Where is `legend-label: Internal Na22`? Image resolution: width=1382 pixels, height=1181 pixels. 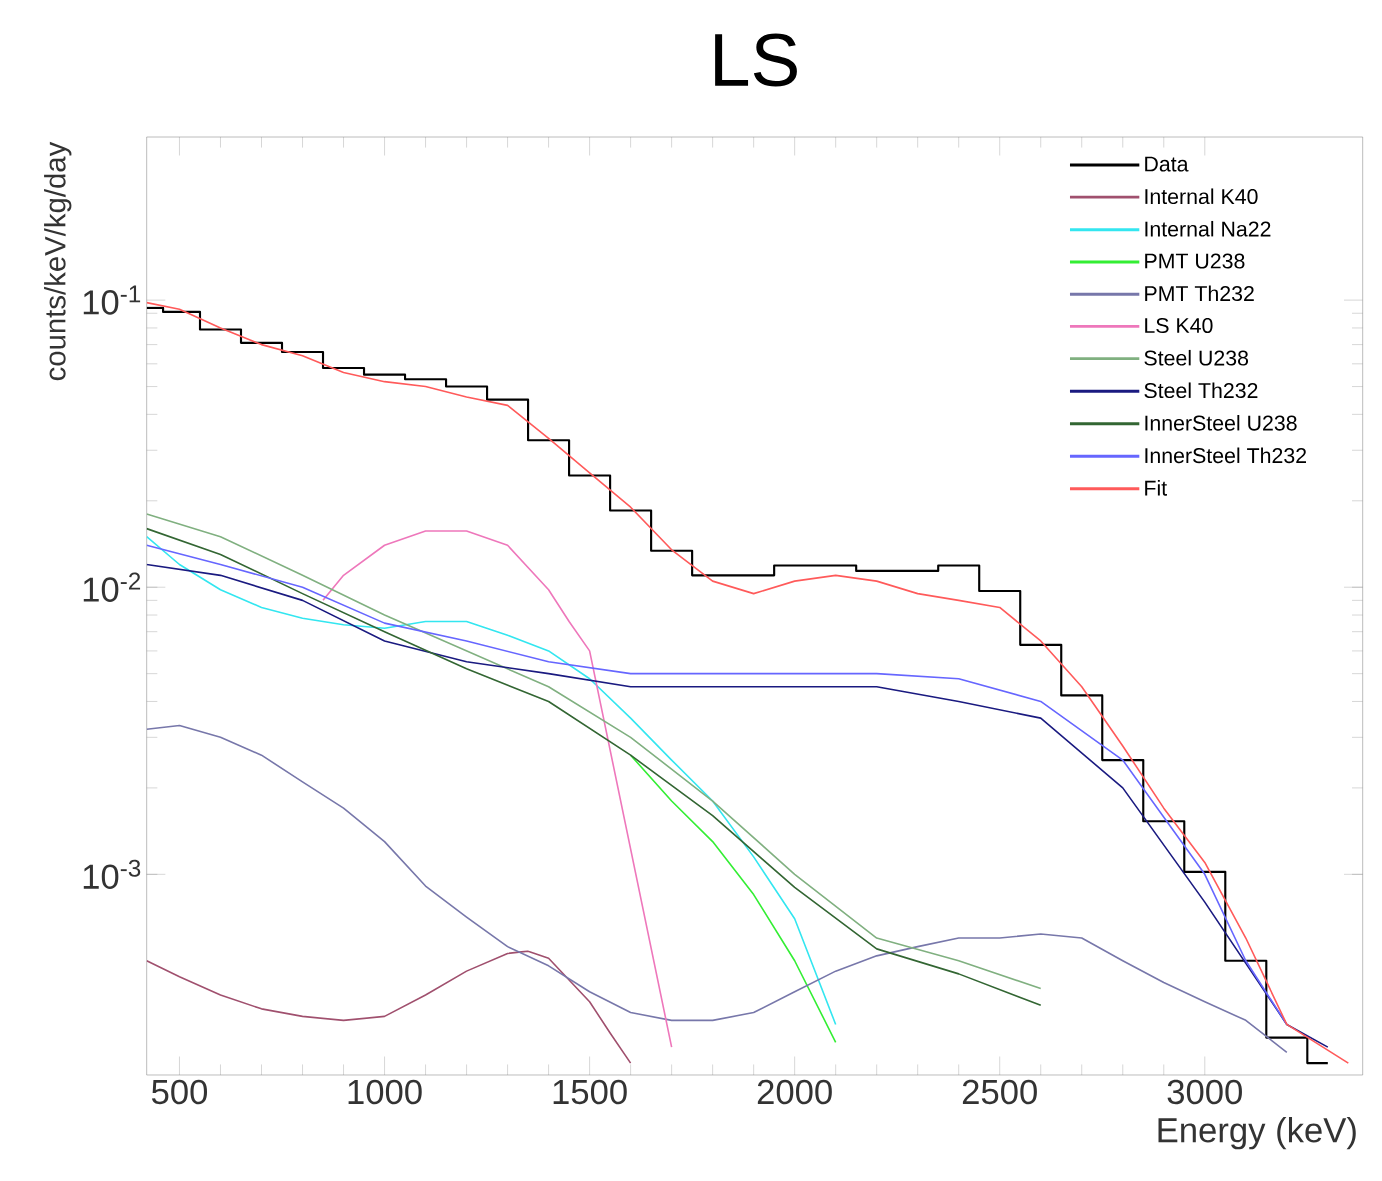 legend-label: Internal Na22 is located at coordinates (1208, 228).